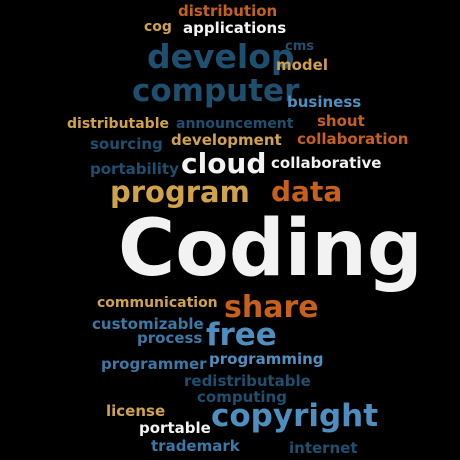 This screenshot has height=460, width=460. What do you see at coordinates (195, 446) in the screenshot?
I see `word-trademark: trademark` at bounding box center [195, 446].